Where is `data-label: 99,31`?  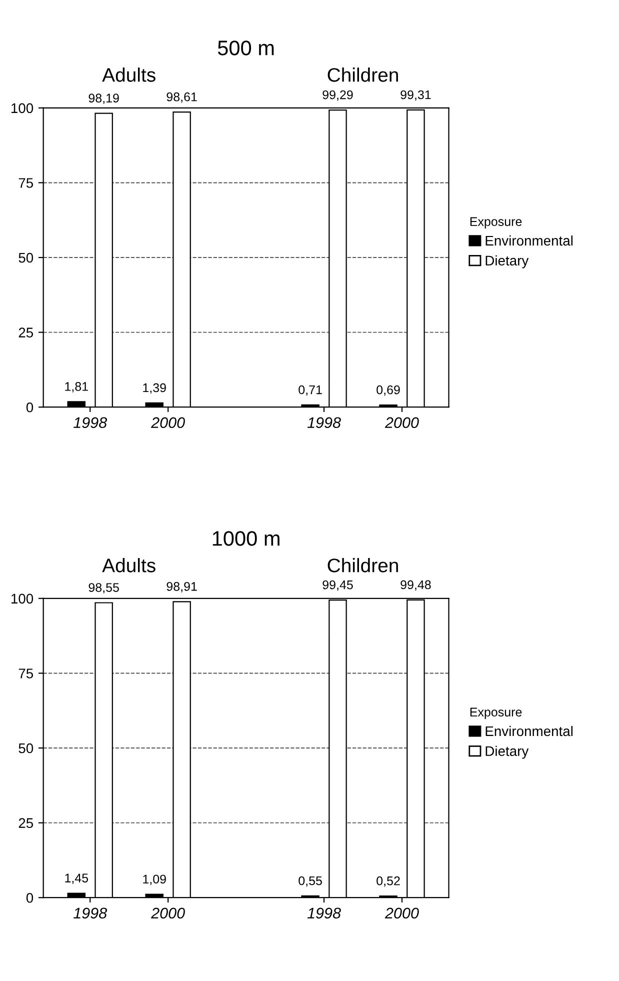
data-label: 99,31 is located at coordinates (415, 95).